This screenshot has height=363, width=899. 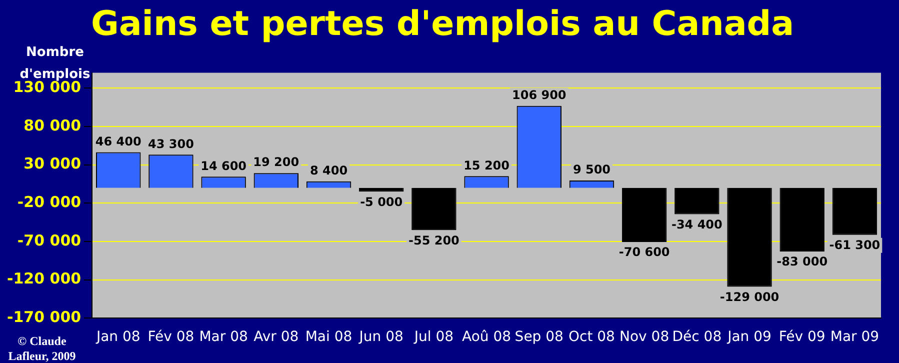 I want to click on data-label: -70 600, so click(x=644, y=252).